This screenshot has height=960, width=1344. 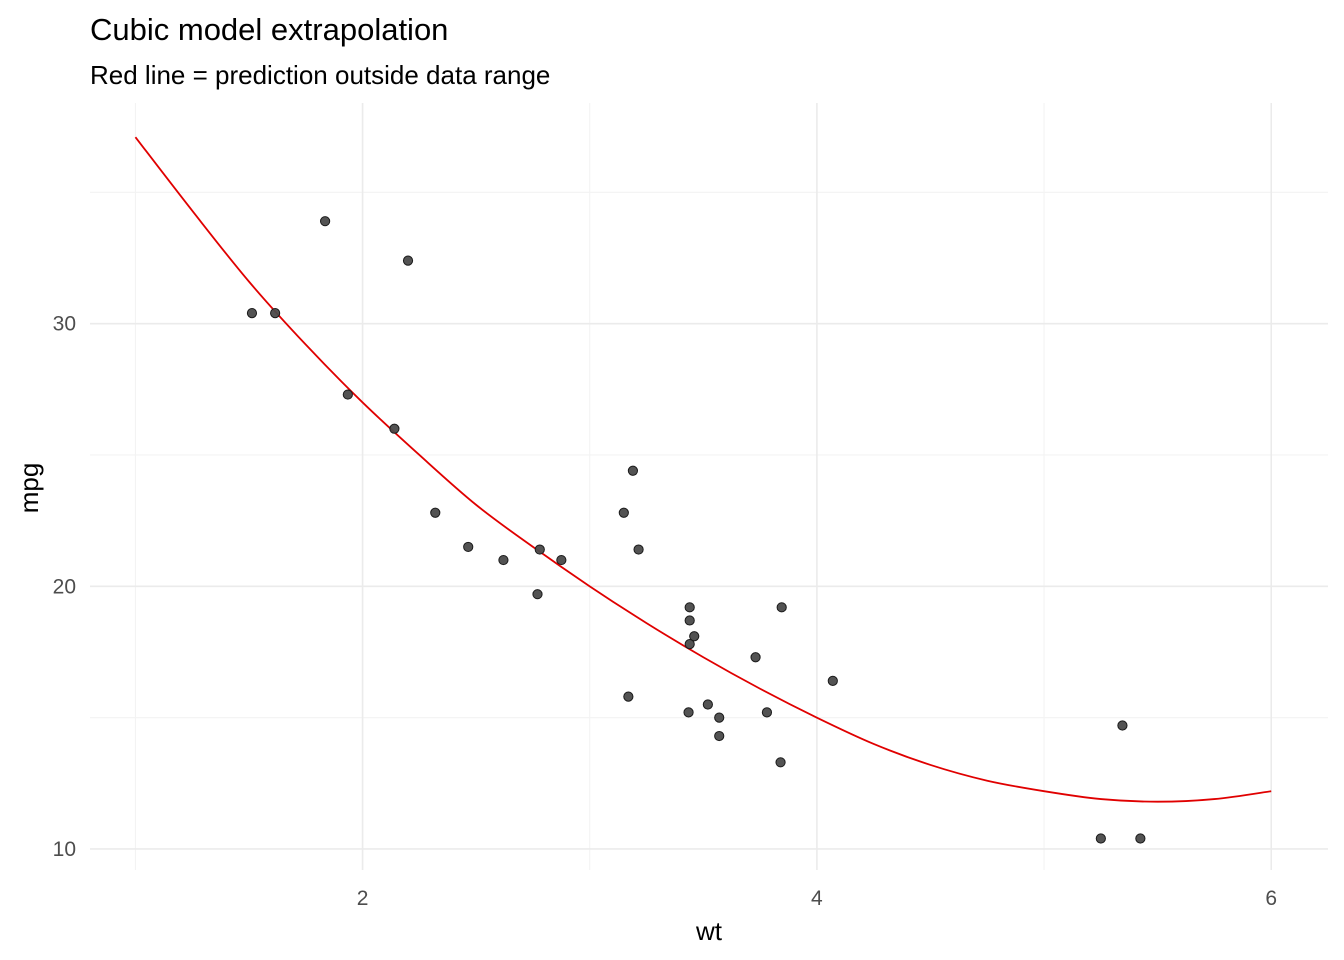 I want to click on x-axis-title: wt, so click(x=709, y=931).